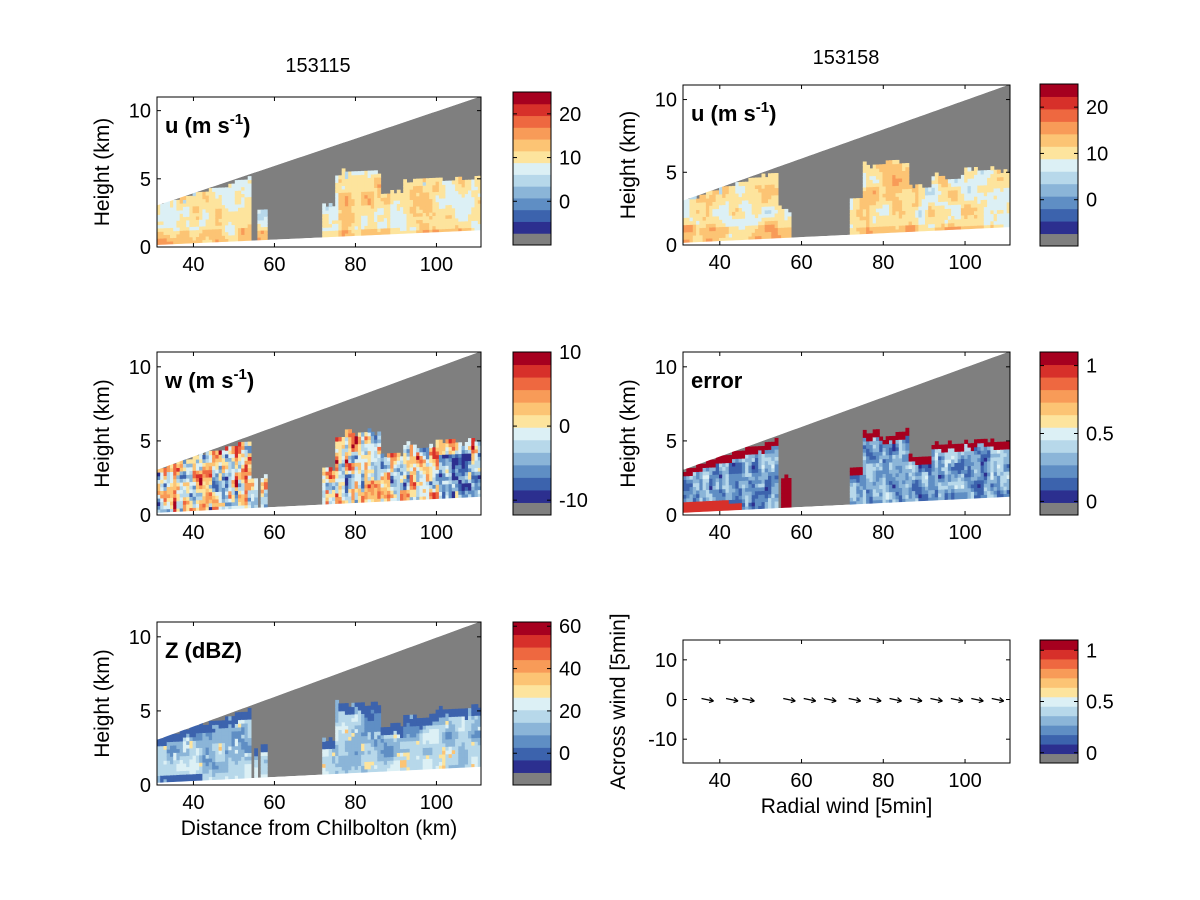 The height and width of the screenshot is (900, 1200). Describe the element at coordinates (550, 429) in the screenshot. I see `colorbar: 10 0 -10` at that location.